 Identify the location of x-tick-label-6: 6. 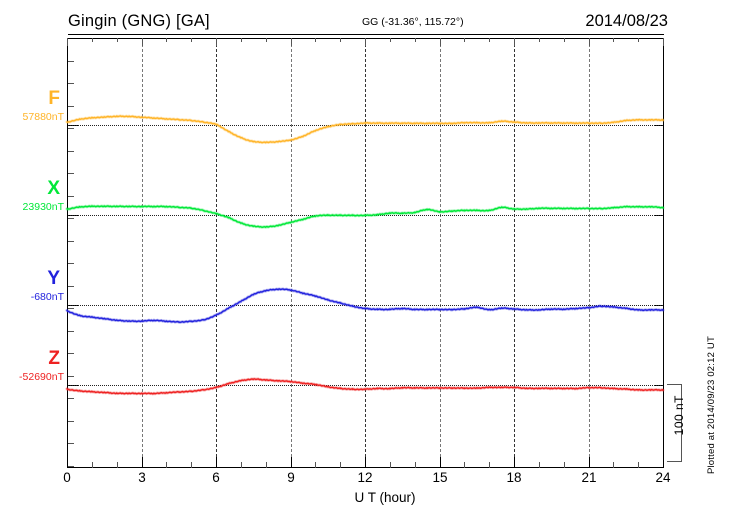
(216, 477).